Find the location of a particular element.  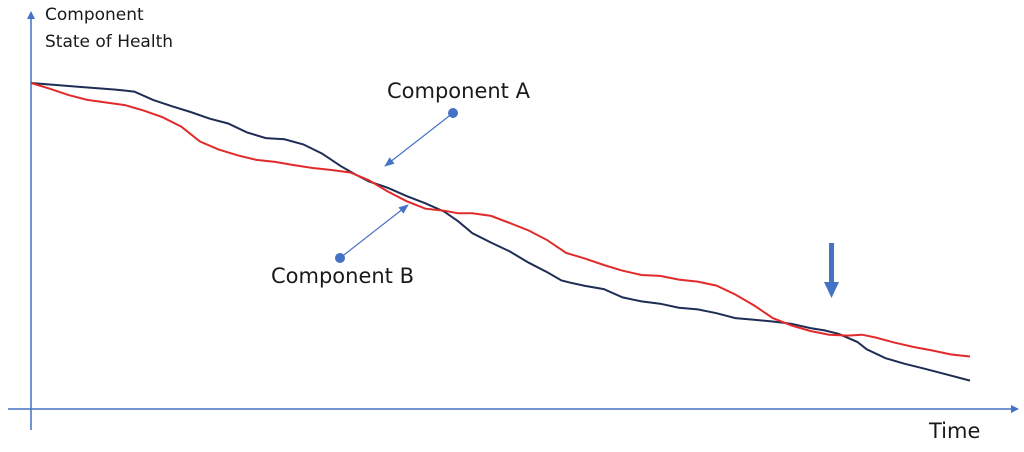

annotation-label-component-a: Component A is located at coordinates (458, 91).